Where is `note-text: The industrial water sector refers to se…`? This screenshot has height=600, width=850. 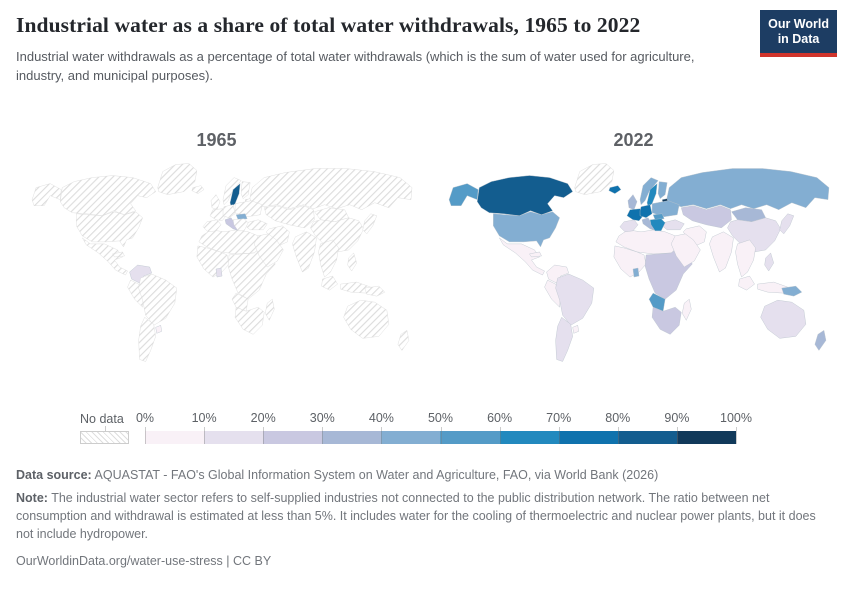 note-text: The industrial water sector refers to se… is located at coordinates (416, 516).